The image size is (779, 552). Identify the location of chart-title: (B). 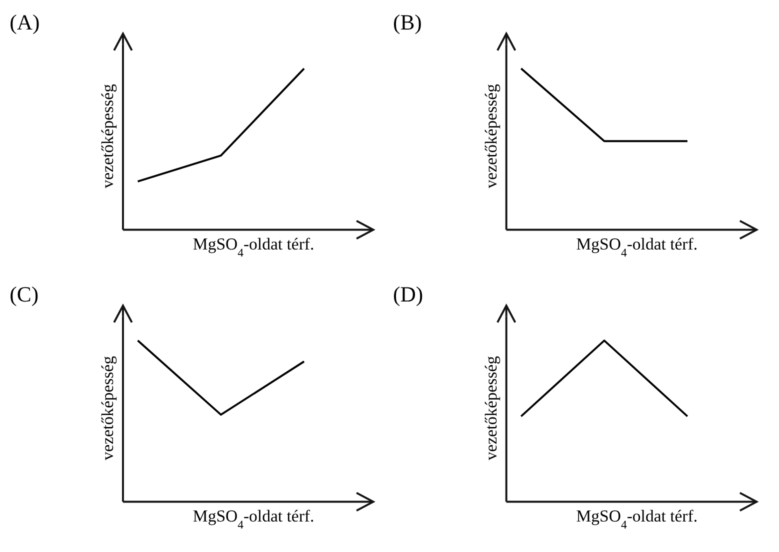
(407, 22).